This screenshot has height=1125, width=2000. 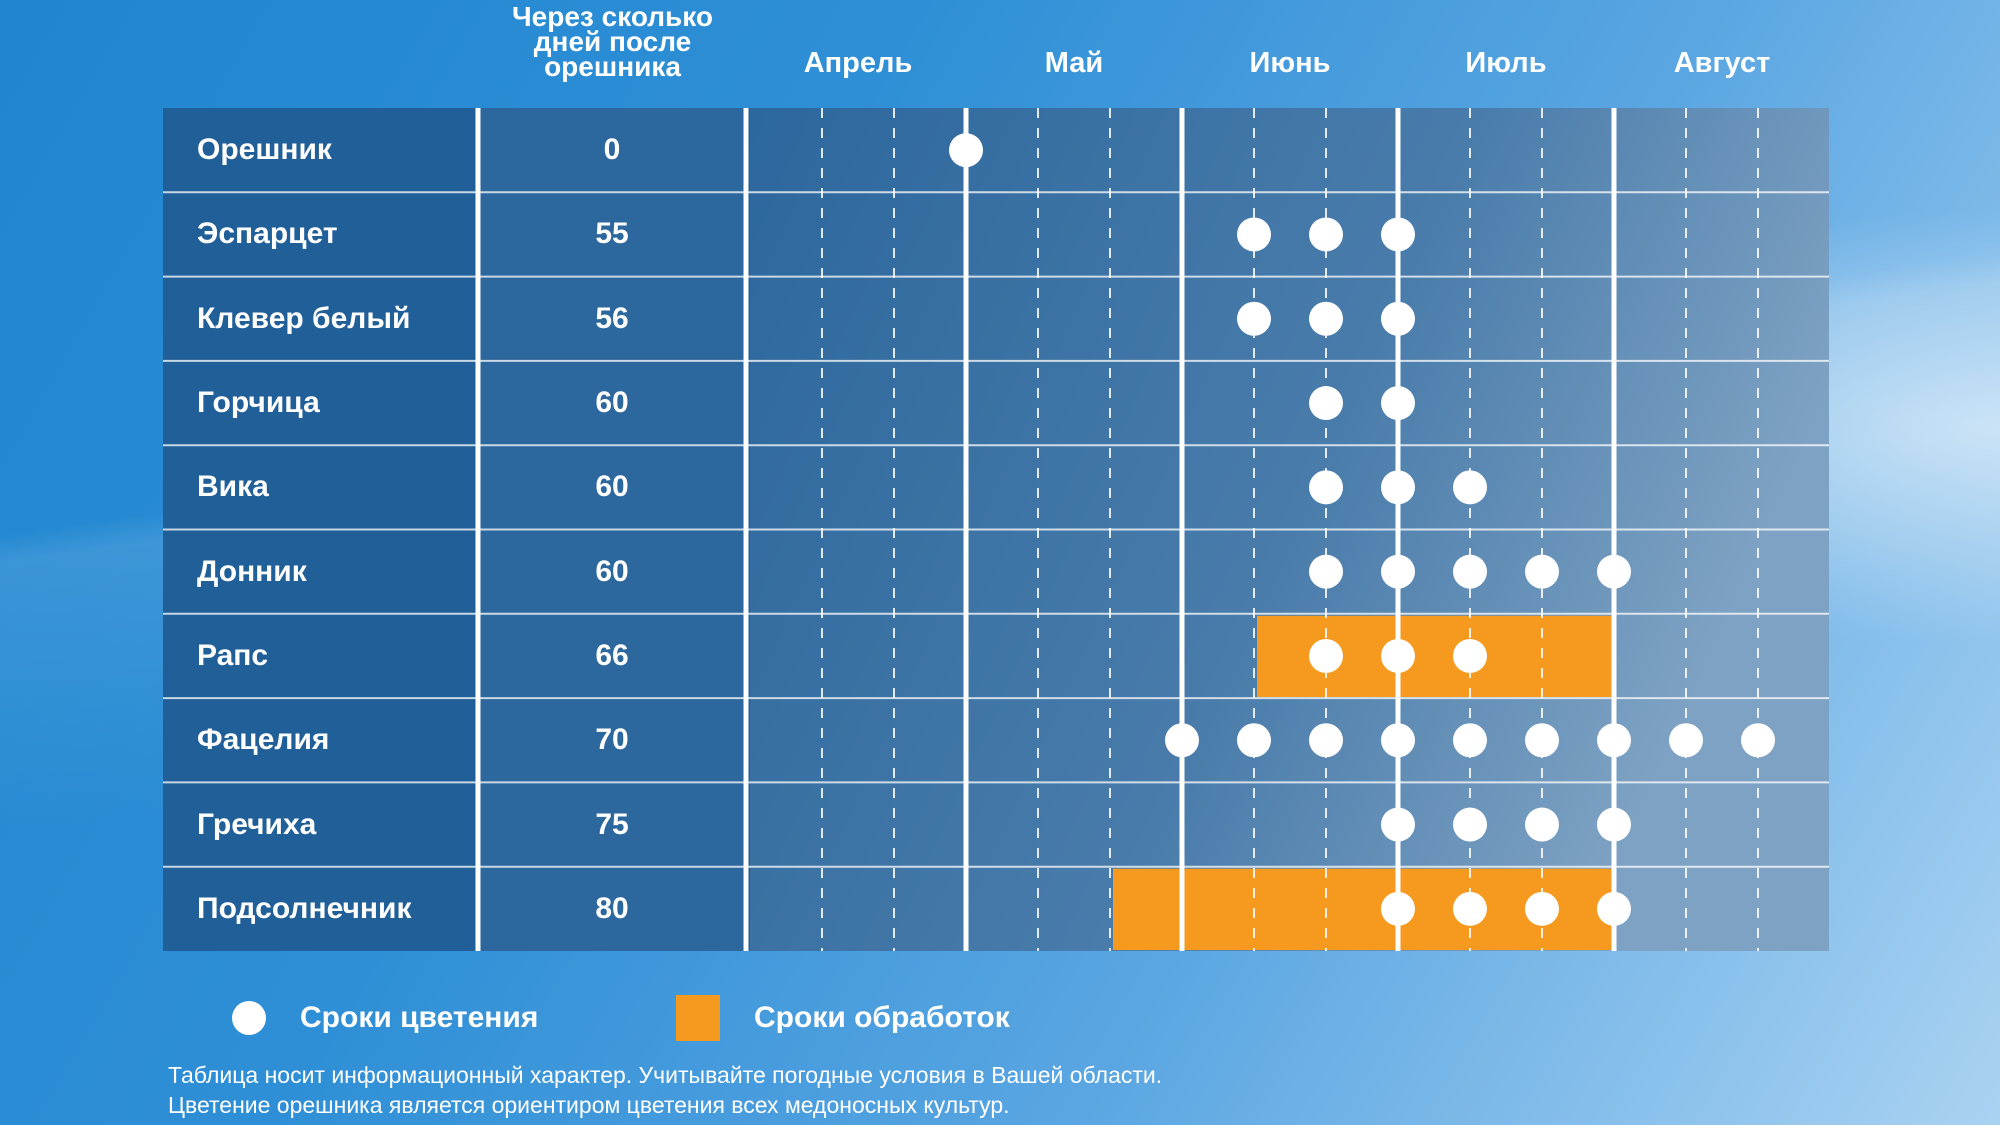 What do you see at coordinates (1074, 63) in the screenshot?
I see `month-header: Май` at bounding box center [1074, 63].